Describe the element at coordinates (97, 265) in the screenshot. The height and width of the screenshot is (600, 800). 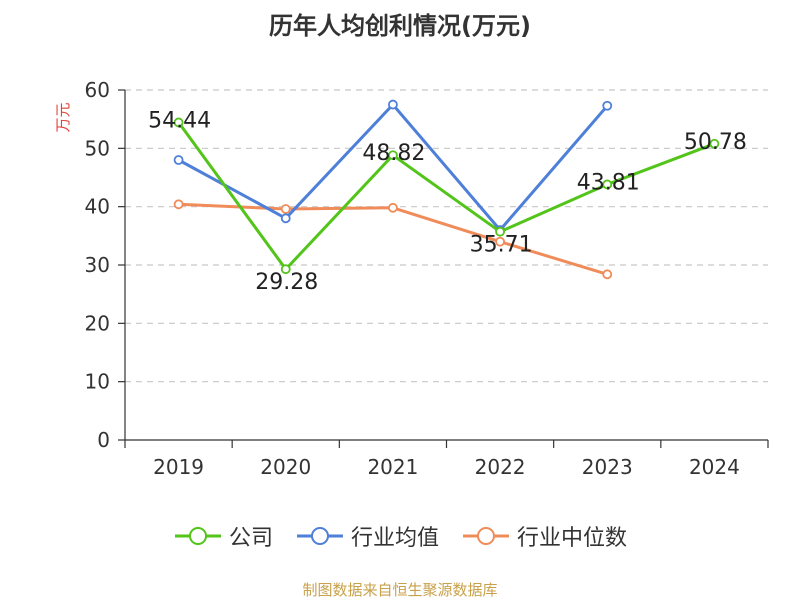
I see `y-tick-label: 30` at that location.